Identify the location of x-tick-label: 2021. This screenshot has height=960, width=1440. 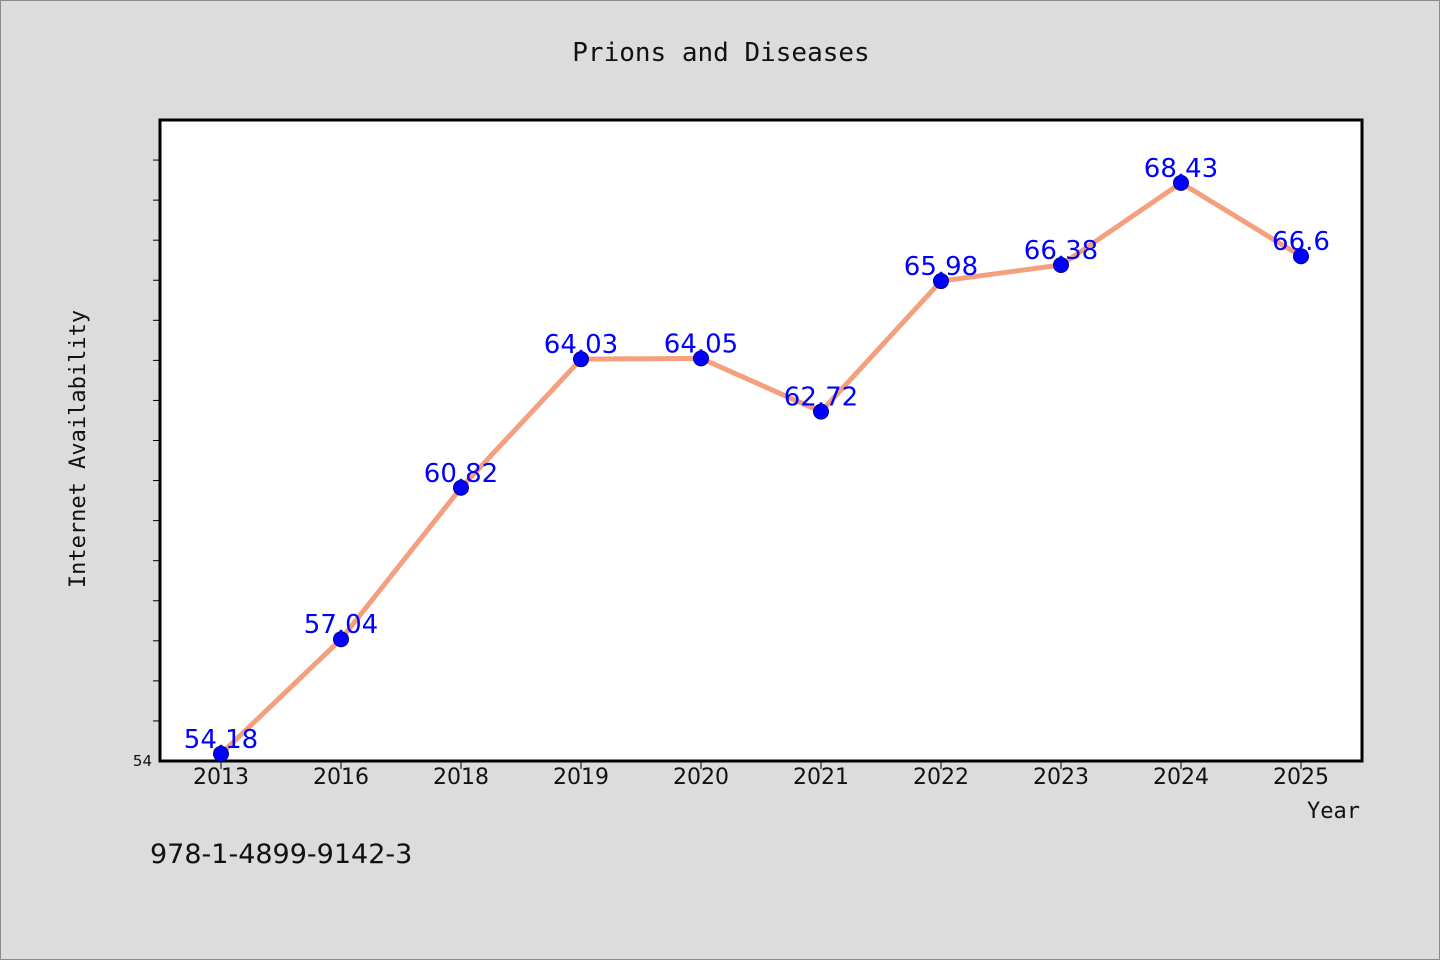
(821, 777).